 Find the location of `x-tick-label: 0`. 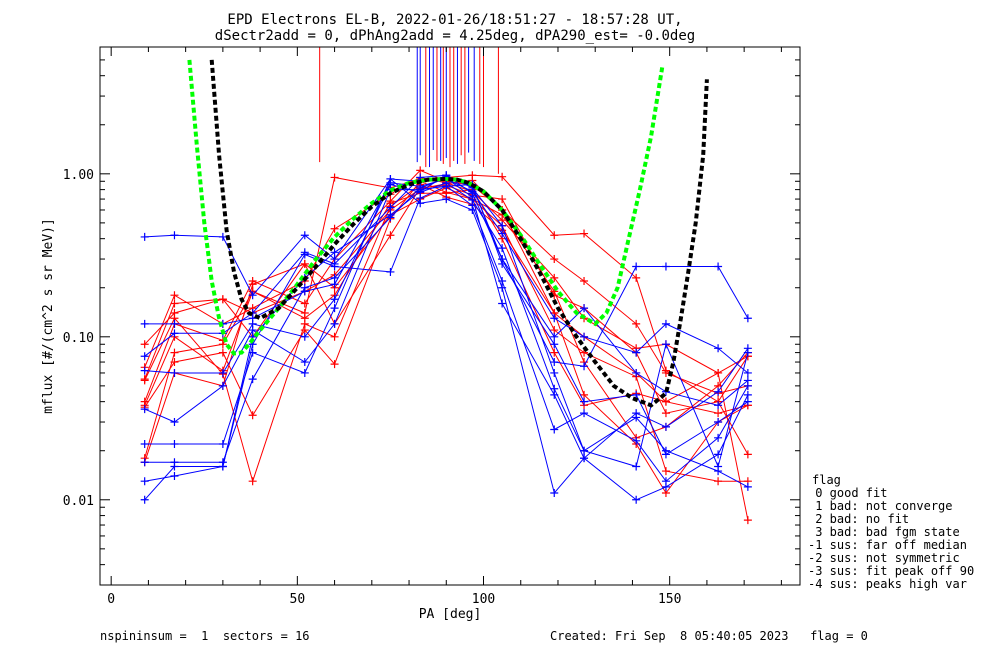

x-tick-label: 0 is located at coordinates (111, 599).